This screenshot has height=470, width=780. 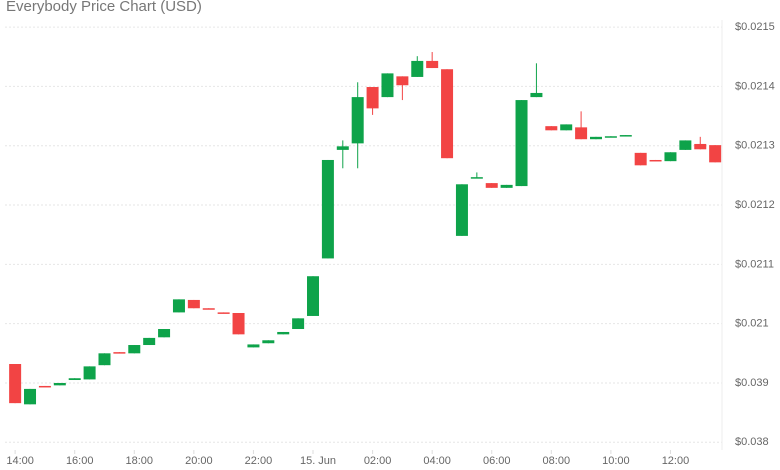 What do you see at coordinates (752, 324) in the screenshot?
I see `y-tick-label: $0.021` at bounding box center [752, 324].